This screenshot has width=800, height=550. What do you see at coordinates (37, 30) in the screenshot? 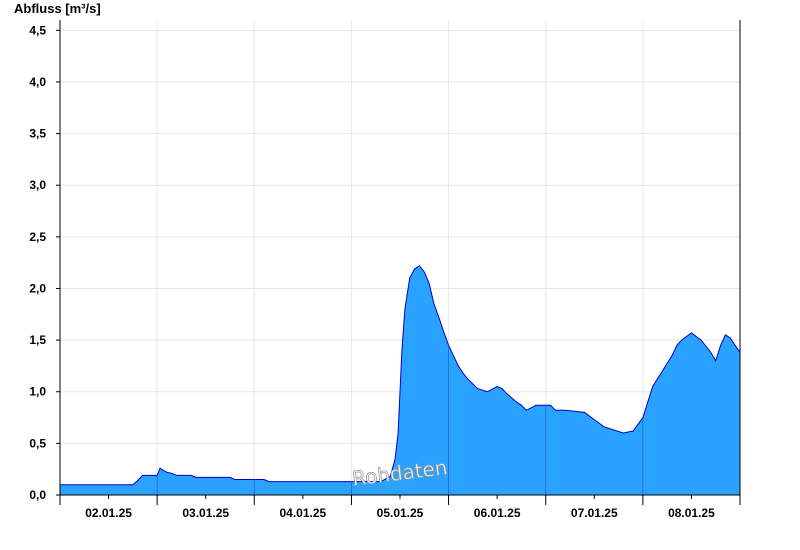
I see `y-tick-label: 4,5` at bounding box center [37, 30].